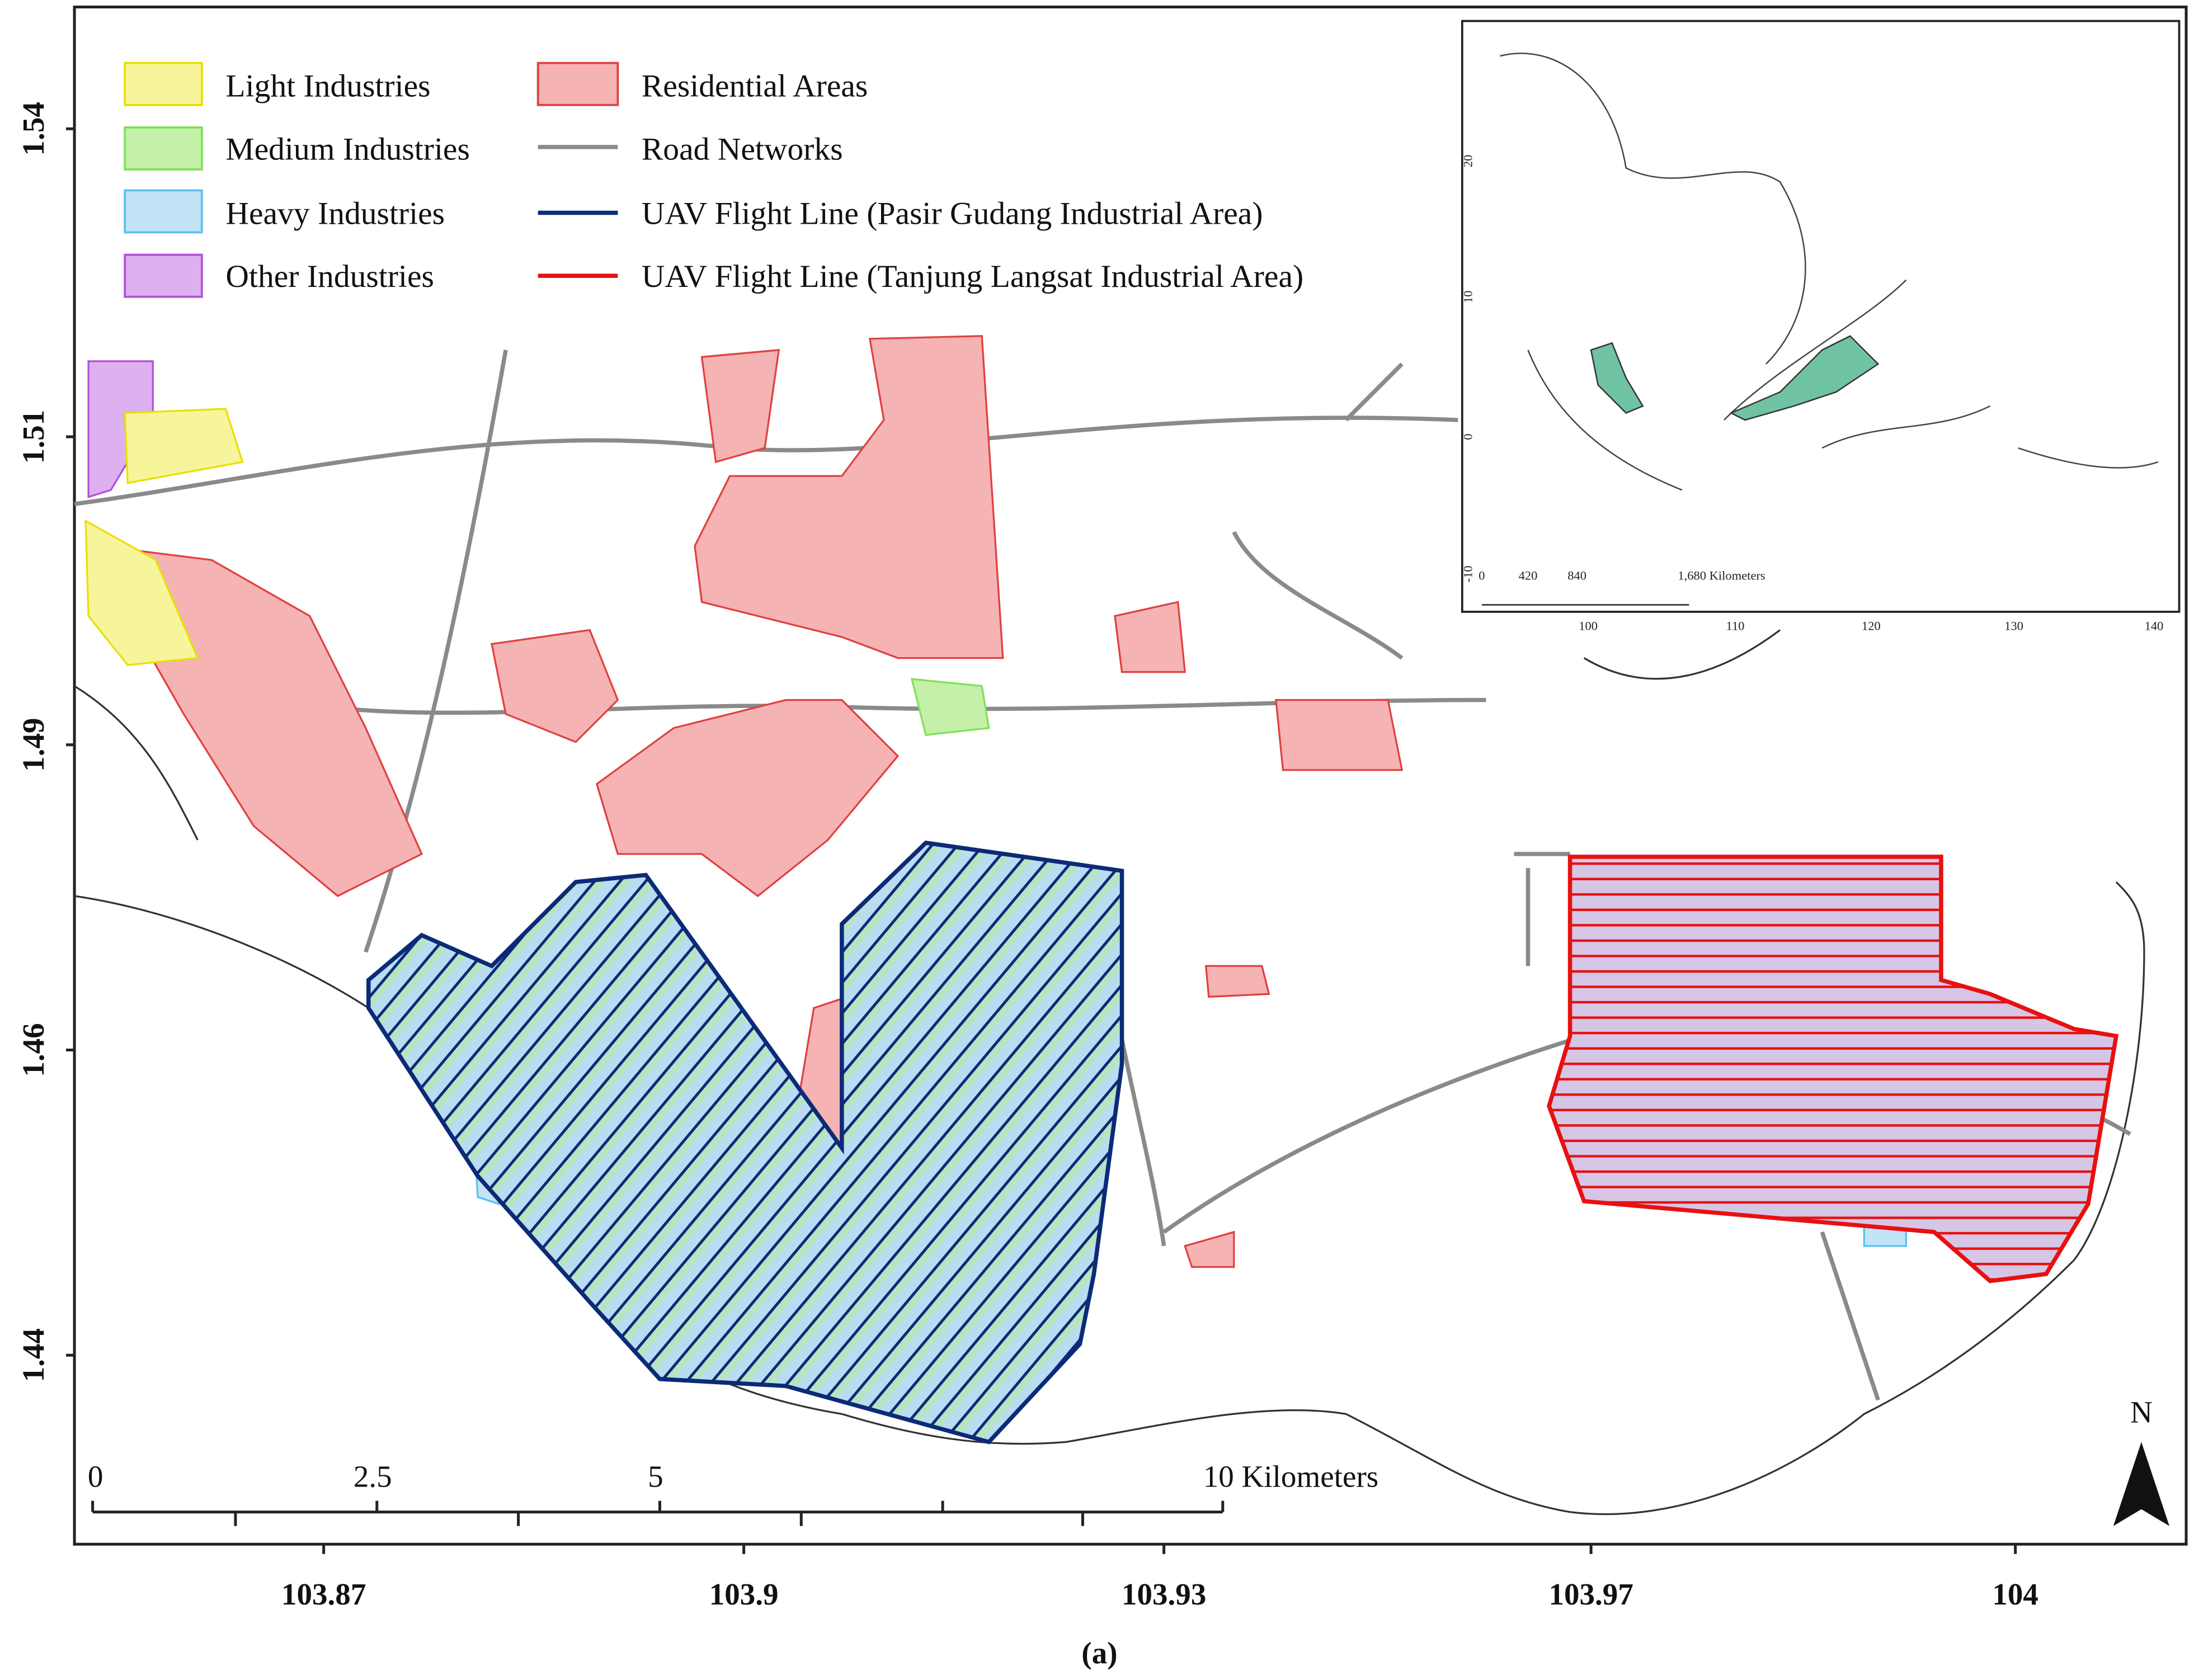  I want to click on x-tick-label: 104, so click(2015, 1594).